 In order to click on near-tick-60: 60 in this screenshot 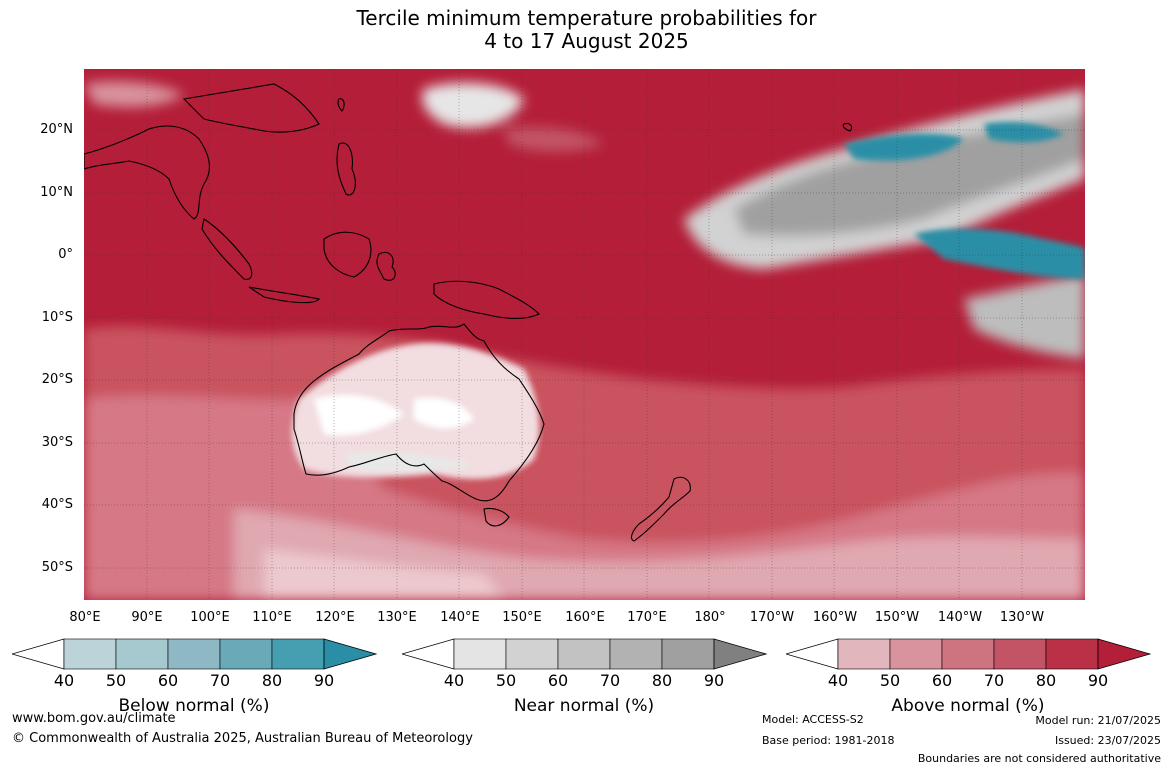, I will do `click(558, 680)`.